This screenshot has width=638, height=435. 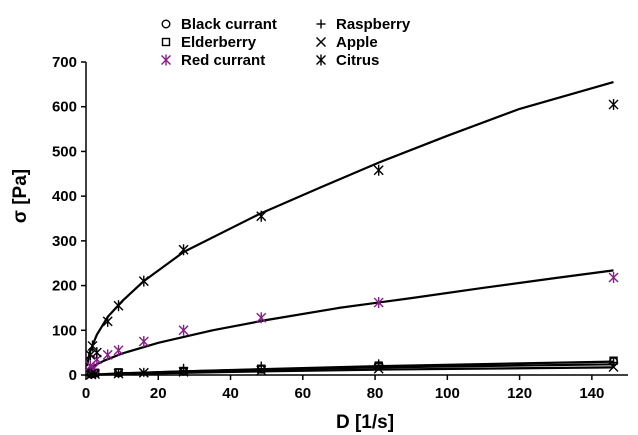 I want to click on y-tick-label: 500, so click(x=64, y=151).